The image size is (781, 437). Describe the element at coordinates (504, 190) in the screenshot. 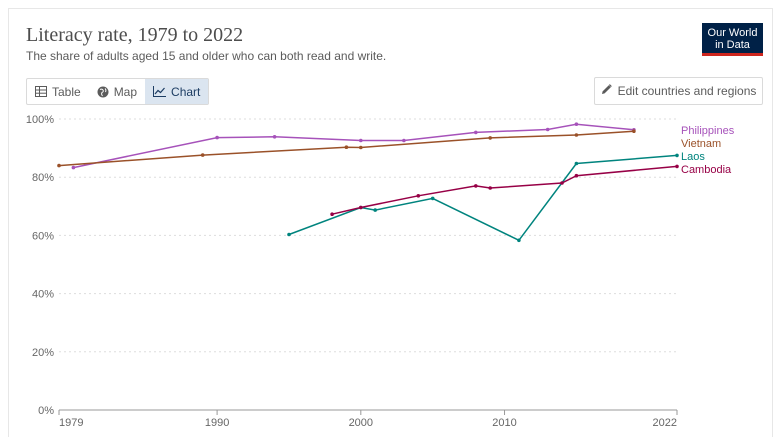

I see `series-line-cambodia` at that location.